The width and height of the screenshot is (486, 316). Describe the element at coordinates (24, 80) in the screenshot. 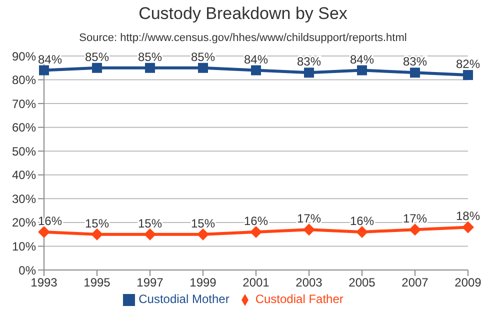

I see `y-tick-label: 80%` at that location.